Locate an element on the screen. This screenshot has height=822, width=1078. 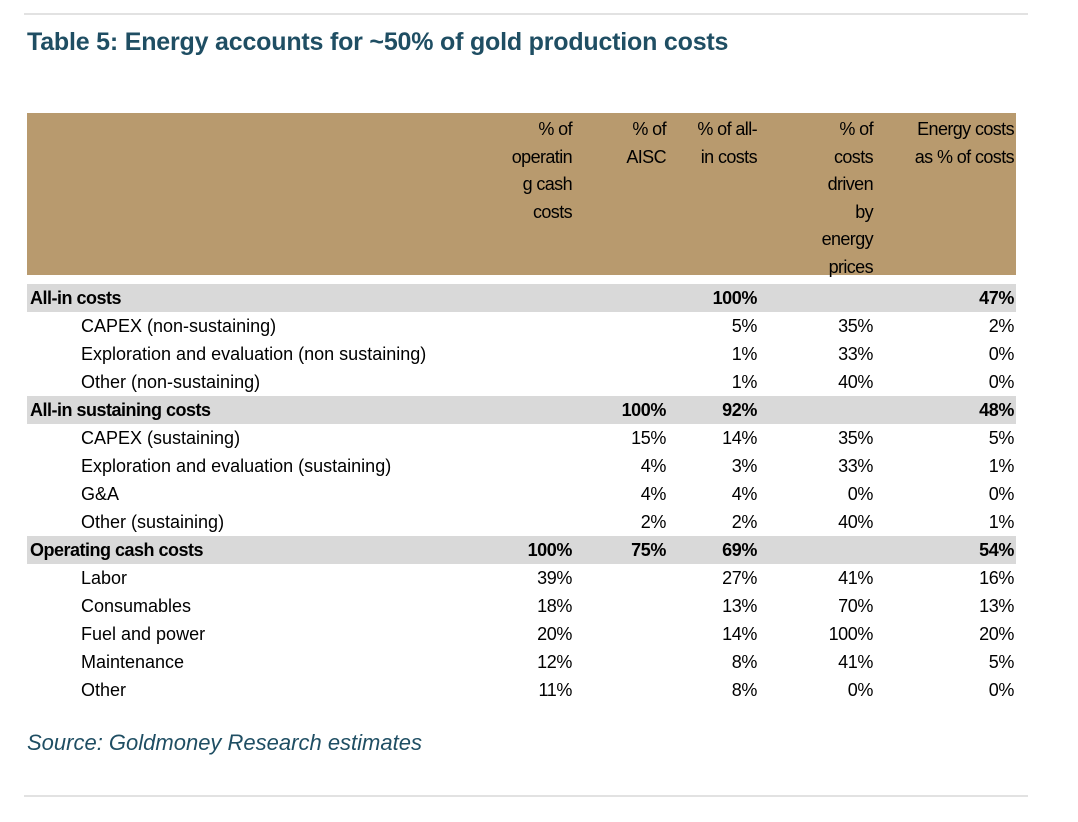
row-label: Fuel and power is located at coordinates (143, 634).